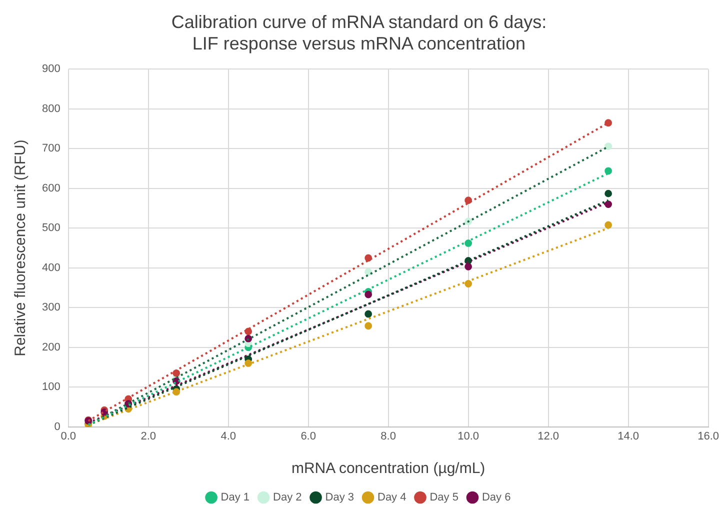 Image resolution: width=722 pixels, height=517 pixels. Describe the element at coordinates (709, 436) in the screenshot. I see `x-tick-label: 16.0` at that location.